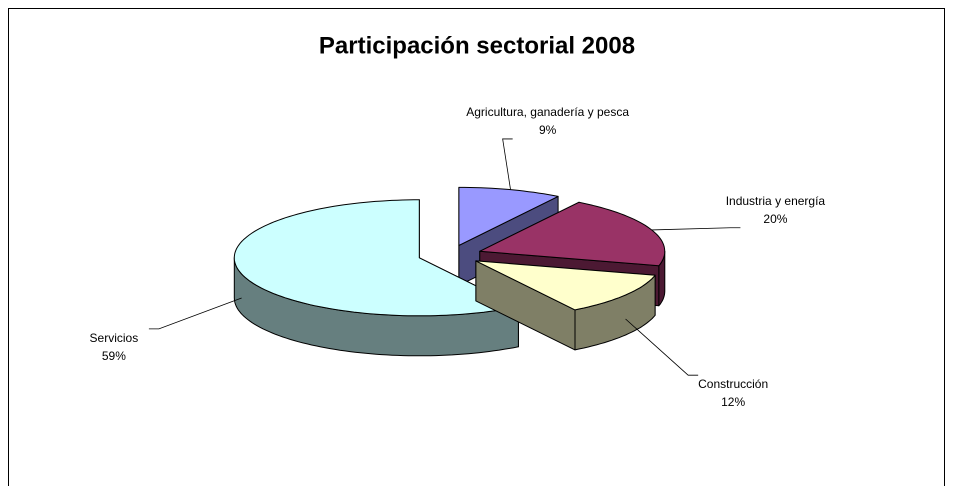  Describe the element at coordinates (775, 218) in the screenshot. I see `label-value: 20%` at that location.